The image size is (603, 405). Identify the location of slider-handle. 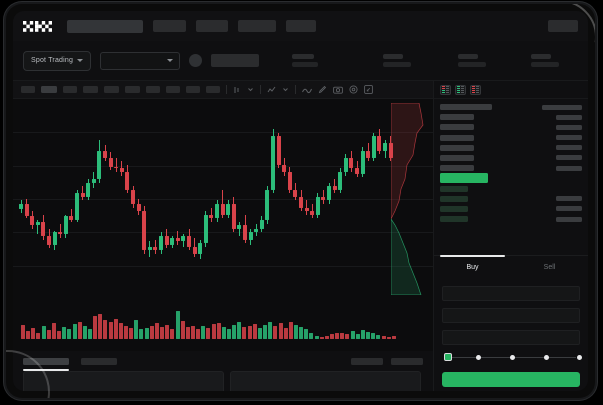
(448, 357).